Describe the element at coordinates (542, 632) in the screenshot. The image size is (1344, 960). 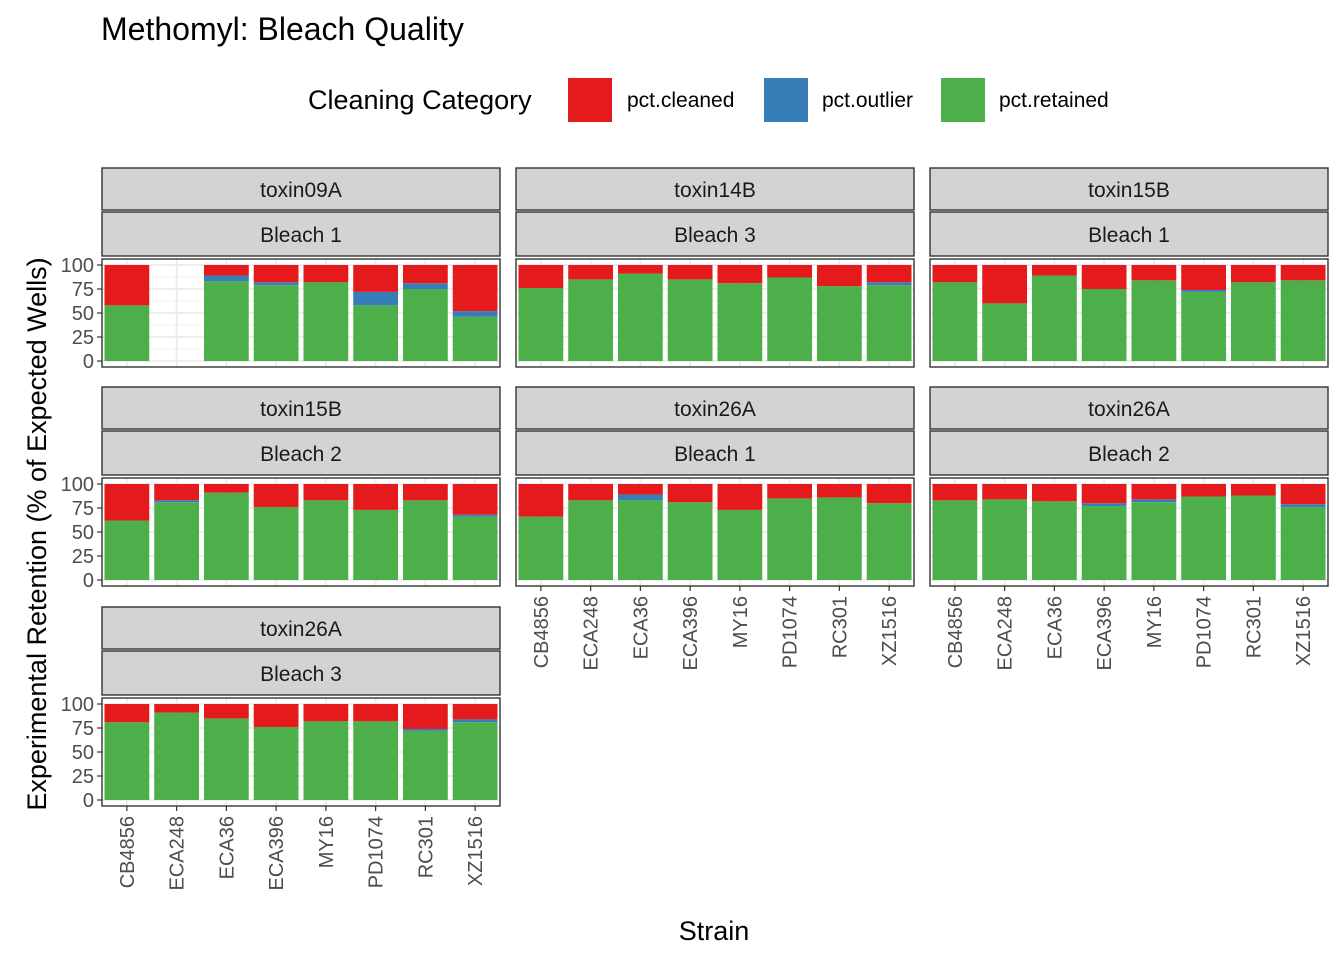
I see `x-tick-label: CB4856` at that location.